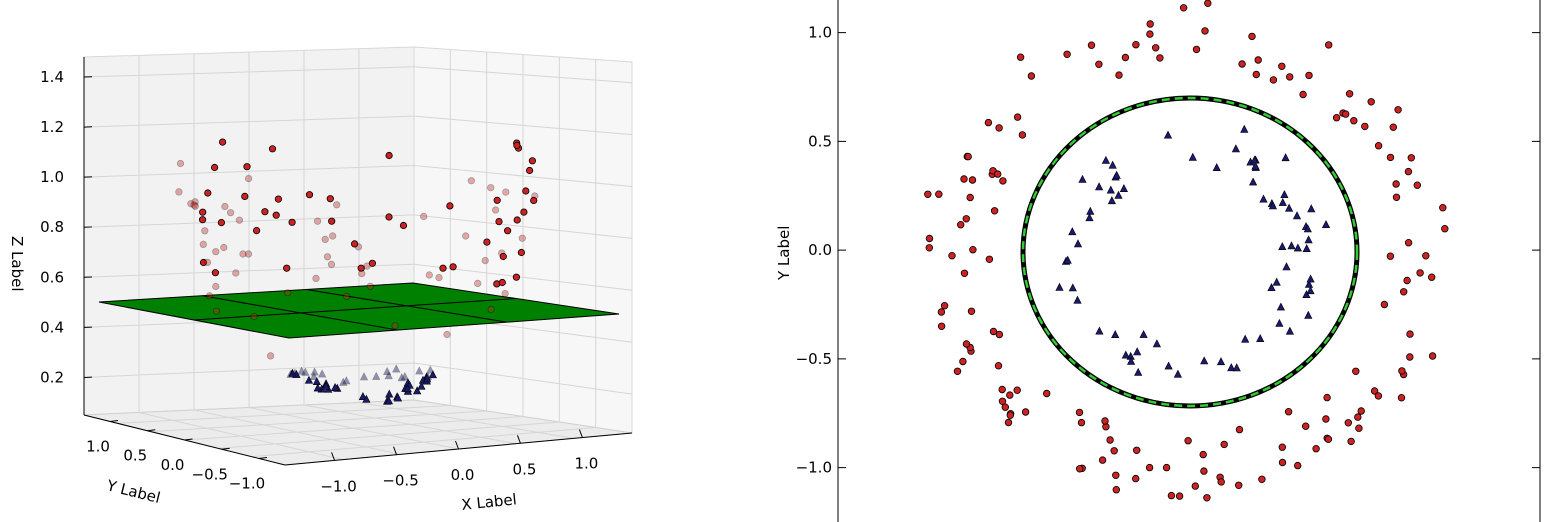 Image resolution: width=1566 pixels, height=522 pixels. What do you see at coordinates (820, 250) in the screenshot?
I see `y-tick-label-2d: 0.0` at bounding box center [820, 250].